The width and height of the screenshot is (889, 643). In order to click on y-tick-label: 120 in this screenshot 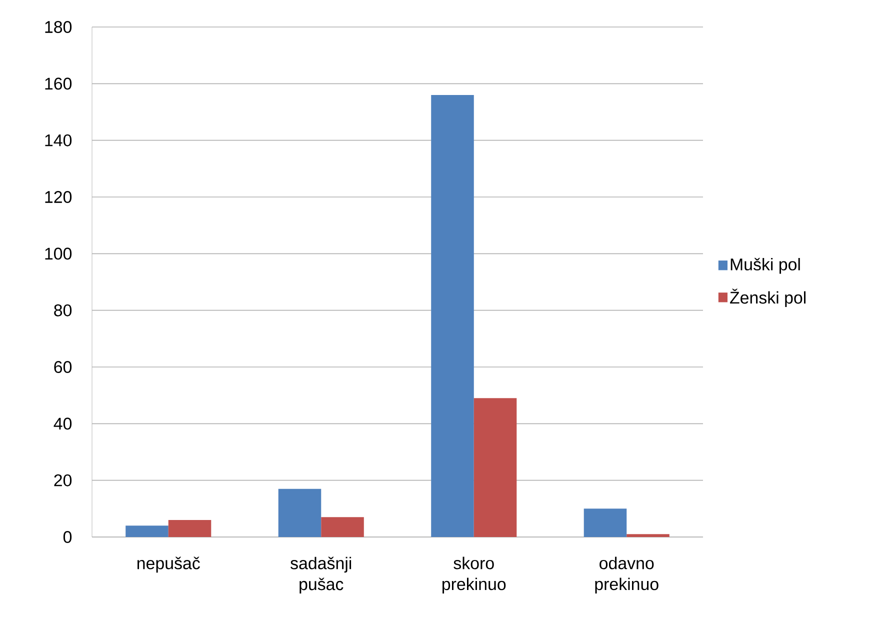, I will do `click(58, 197)`.